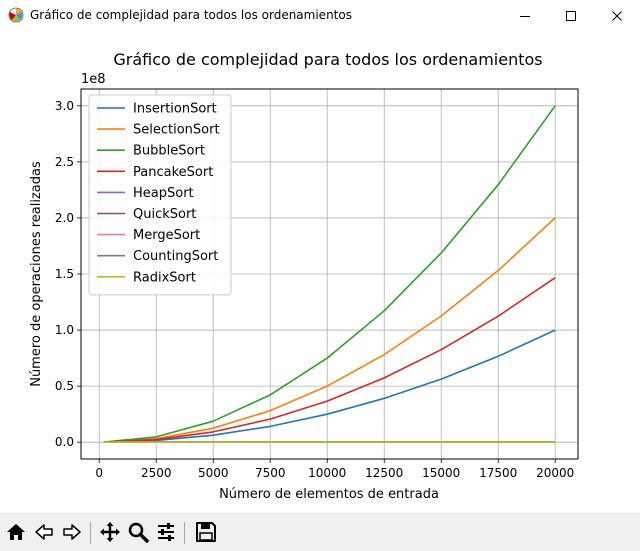  I want to click on forward-button, so click(72, 532).